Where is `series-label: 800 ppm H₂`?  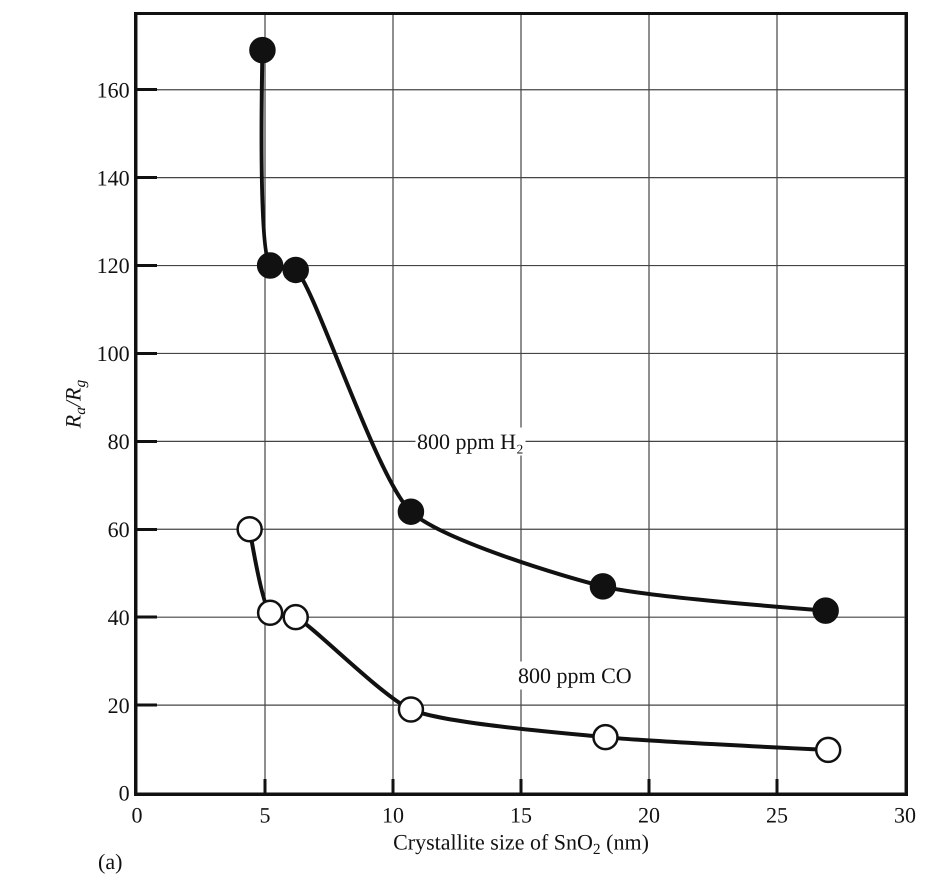 series-label: 800 ppm H₂ is located at coordinates (470, 441).